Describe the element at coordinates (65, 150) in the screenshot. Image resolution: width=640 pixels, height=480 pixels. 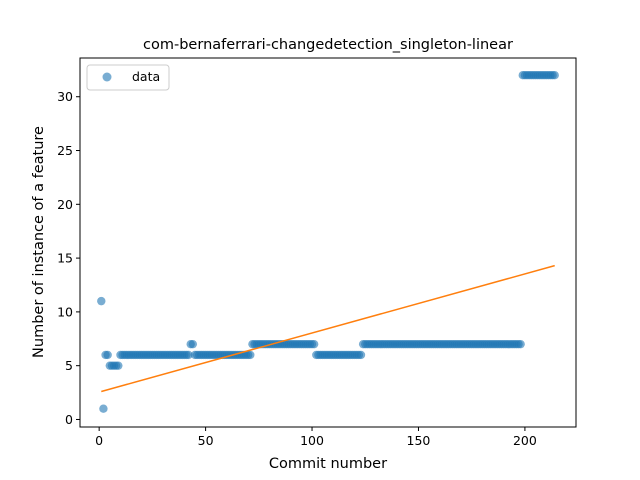
I see `y-tick-label: 25` at that location.